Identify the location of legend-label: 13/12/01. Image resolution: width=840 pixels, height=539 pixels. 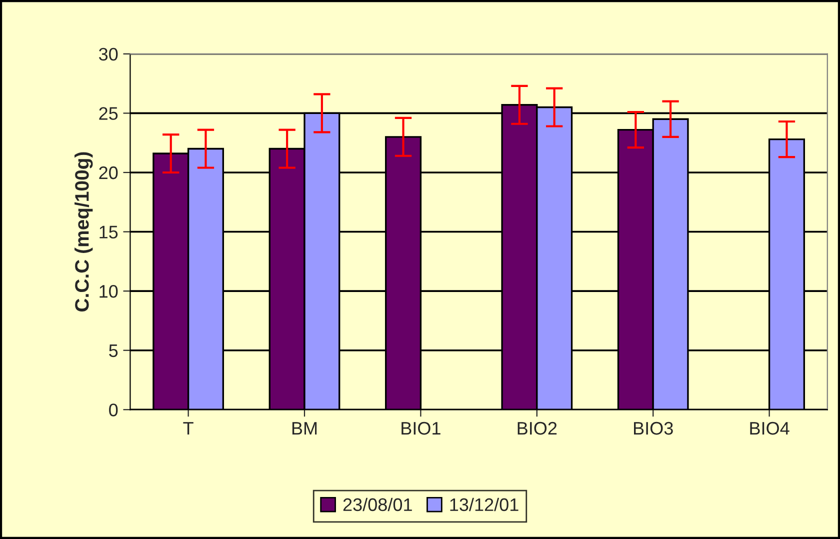
(484, 505).